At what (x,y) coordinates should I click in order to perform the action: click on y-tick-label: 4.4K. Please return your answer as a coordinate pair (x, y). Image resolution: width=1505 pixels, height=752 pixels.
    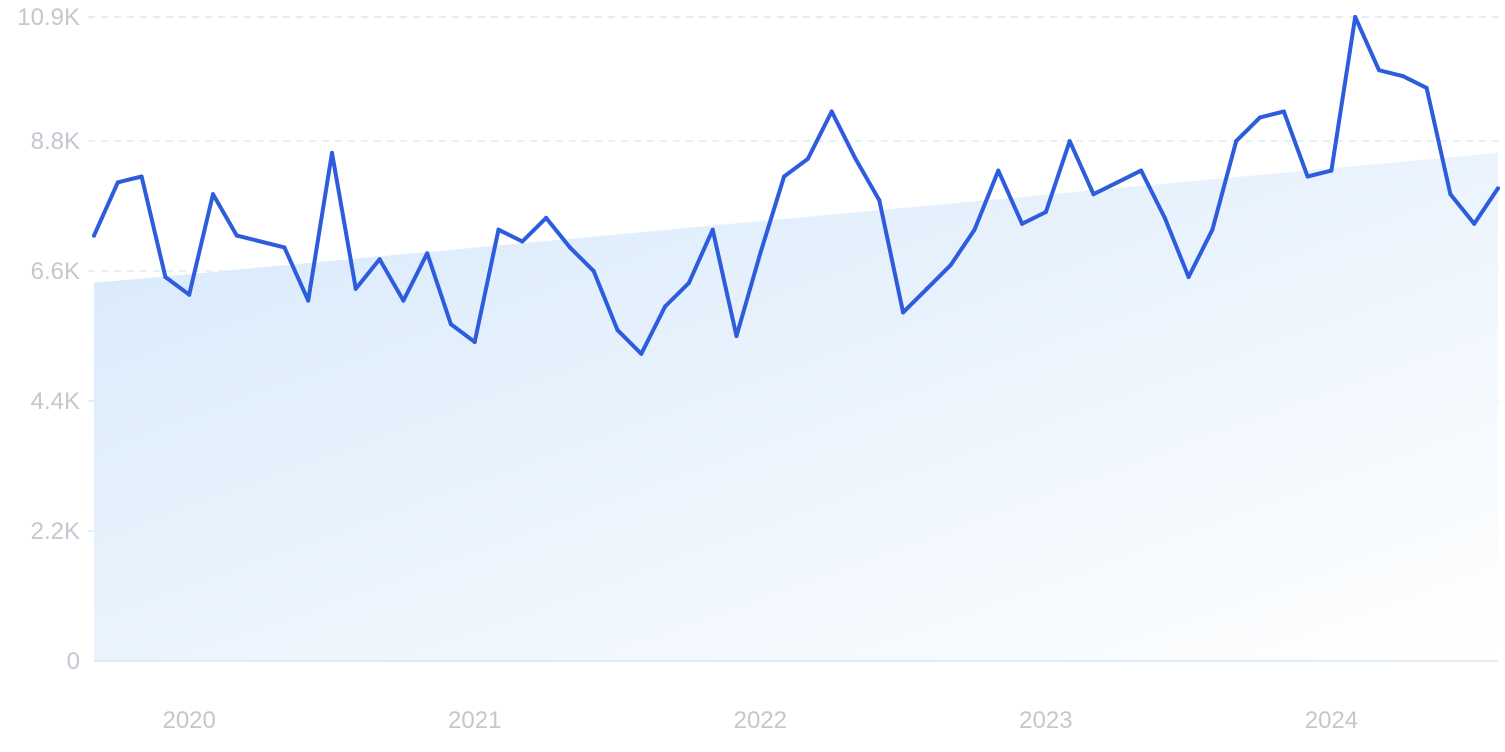
    Looking at the image, I should click on (55, 401).